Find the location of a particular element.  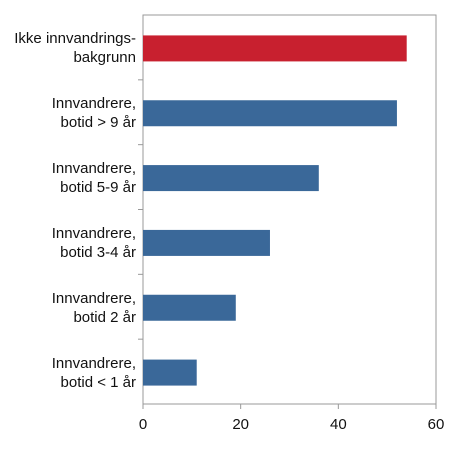

x-tick-label: 40 is located at coordinates (338, 424).